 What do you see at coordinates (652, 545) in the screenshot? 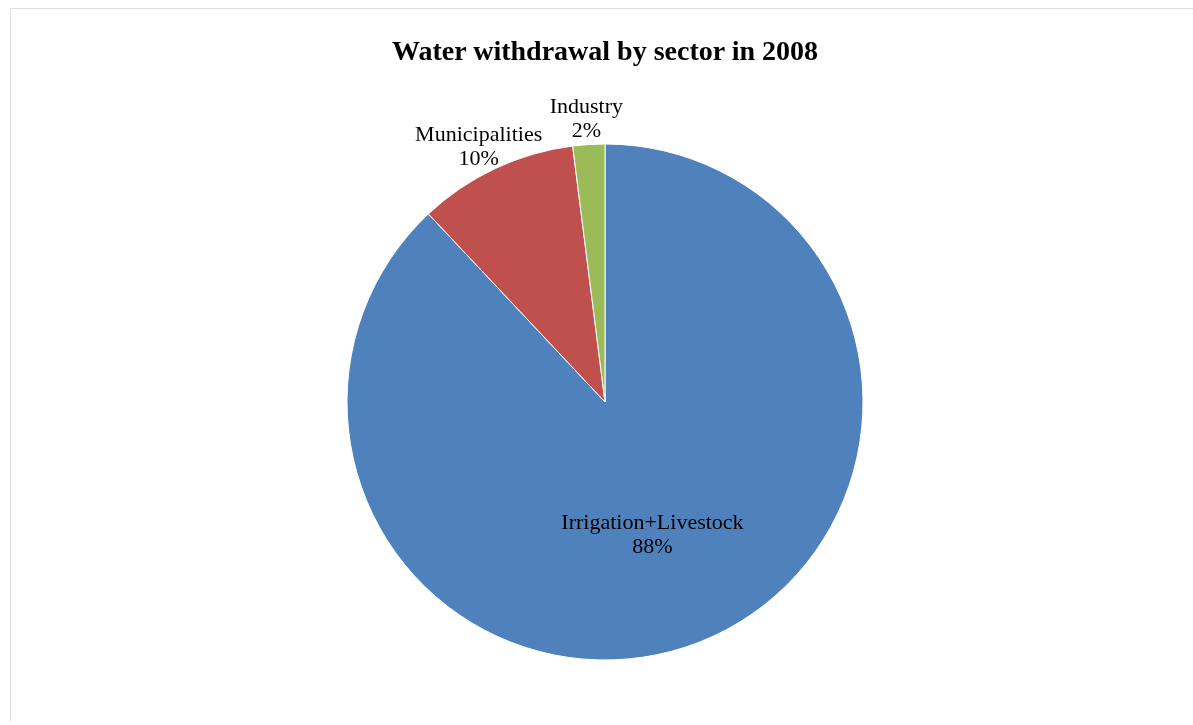
I see `data-label: 88%` at bounding box center [652, 545].